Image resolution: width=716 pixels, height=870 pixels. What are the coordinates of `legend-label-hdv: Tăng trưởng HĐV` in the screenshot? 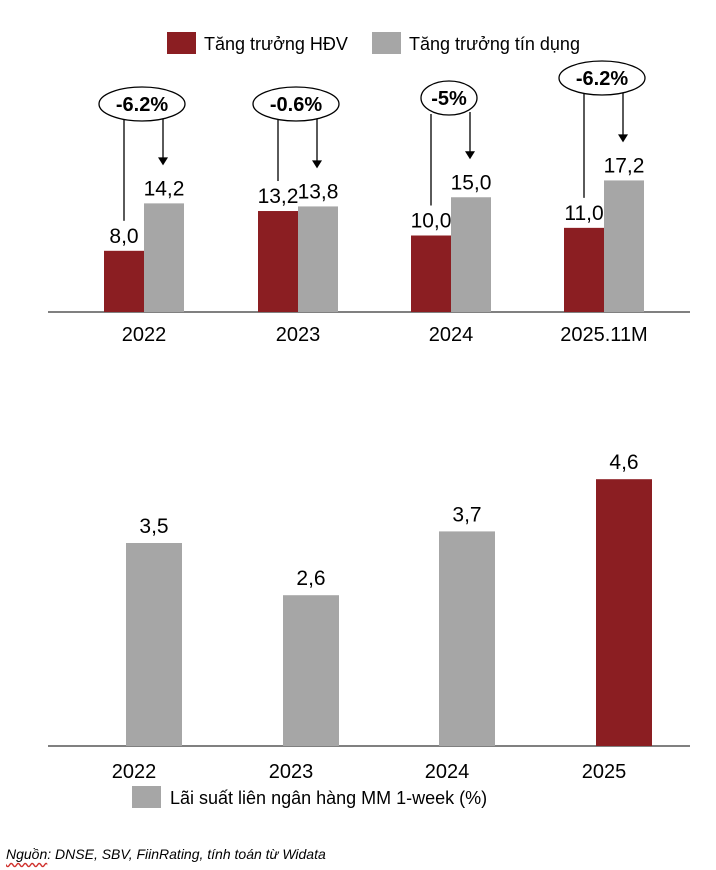 It's located at (276, 44).